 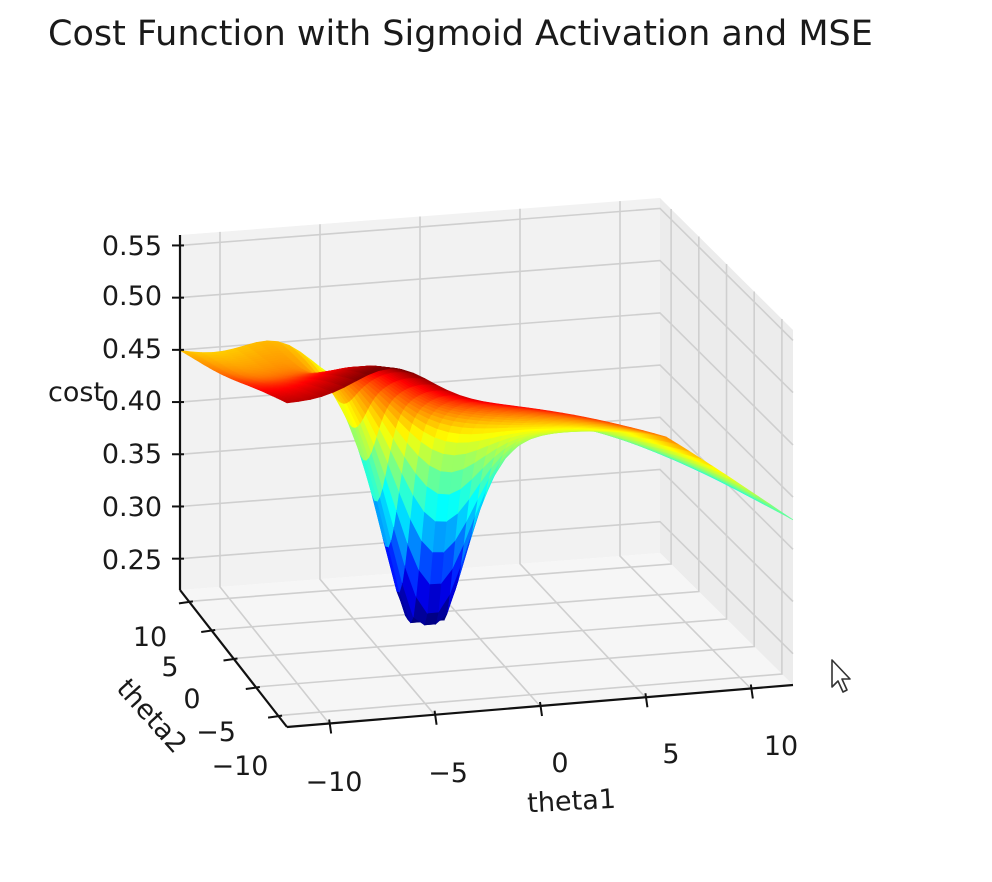 What do you see at coordinates (132, 507) in the screenshot?
I see `z-tick-label: 0.30` at bounding box center [132, 507].